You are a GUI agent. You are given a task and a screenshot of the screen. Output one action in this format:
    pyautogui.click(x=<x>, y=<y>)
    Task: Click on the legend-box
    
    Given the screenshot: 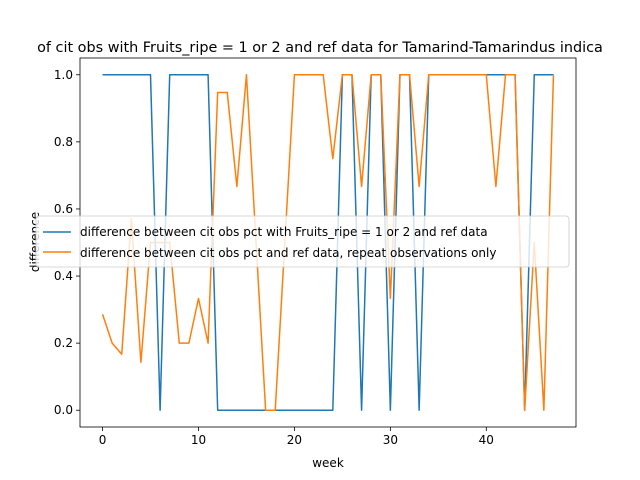 What is the action you would take?
    pyautogui.click(x=302, y=241)
    